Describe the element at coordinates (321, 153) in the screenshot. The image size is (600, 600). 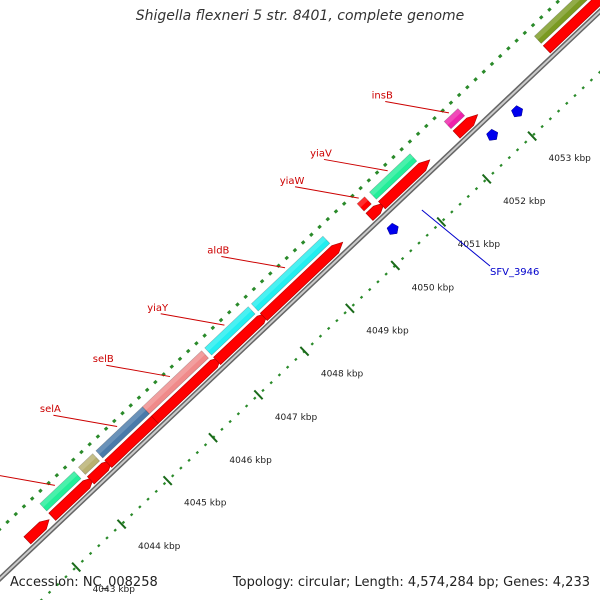
I see `gene-label-yiaV: yiaV` at that location.